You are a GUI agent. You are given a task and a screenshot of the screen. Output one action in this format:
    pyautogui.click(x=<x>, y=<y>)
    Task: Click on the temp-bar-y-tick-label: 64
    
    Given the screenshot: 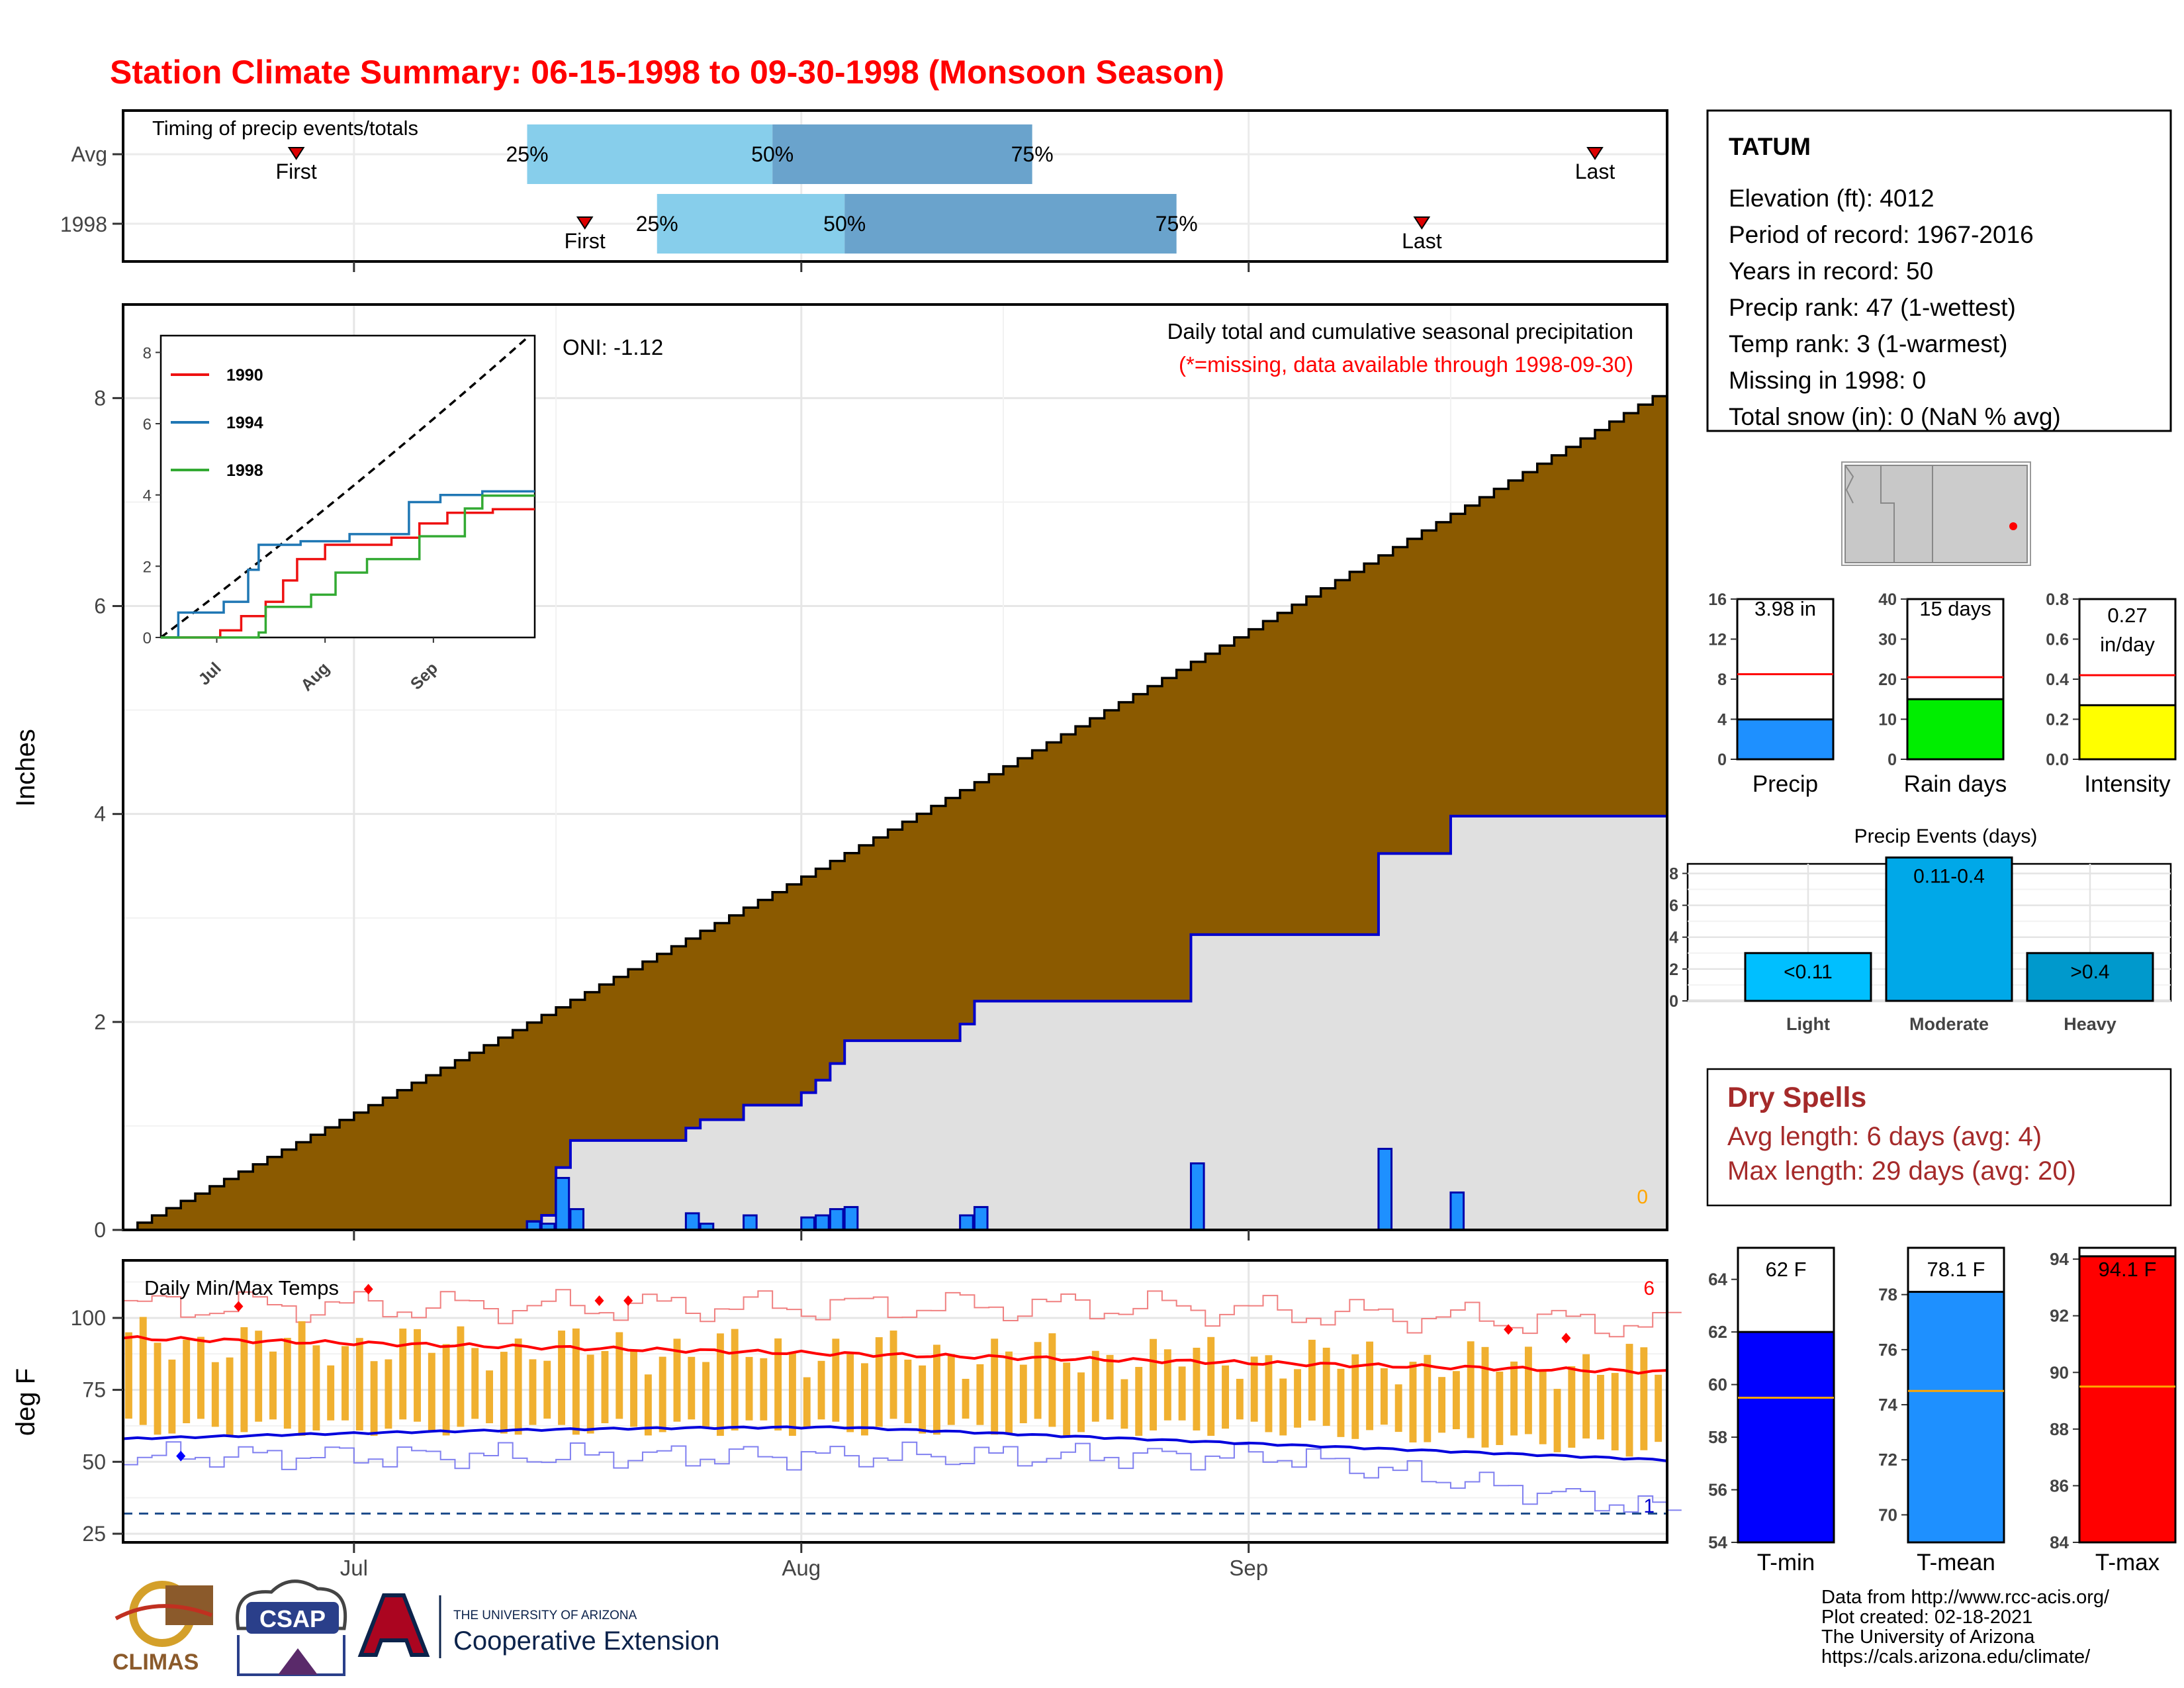 What is the action you would take?
    pyautogui.click(x=1718, y=1279)
    